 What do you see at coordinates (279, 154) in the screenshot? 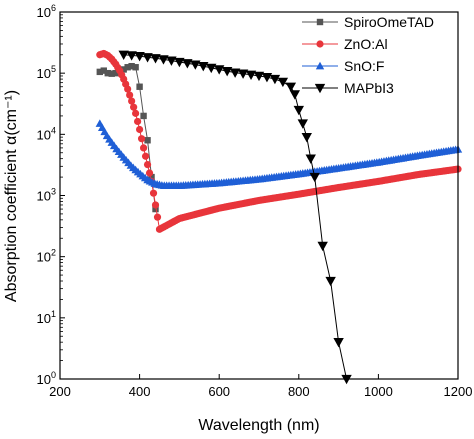
I see `series-sno-f` at bounding box center [279, 154].